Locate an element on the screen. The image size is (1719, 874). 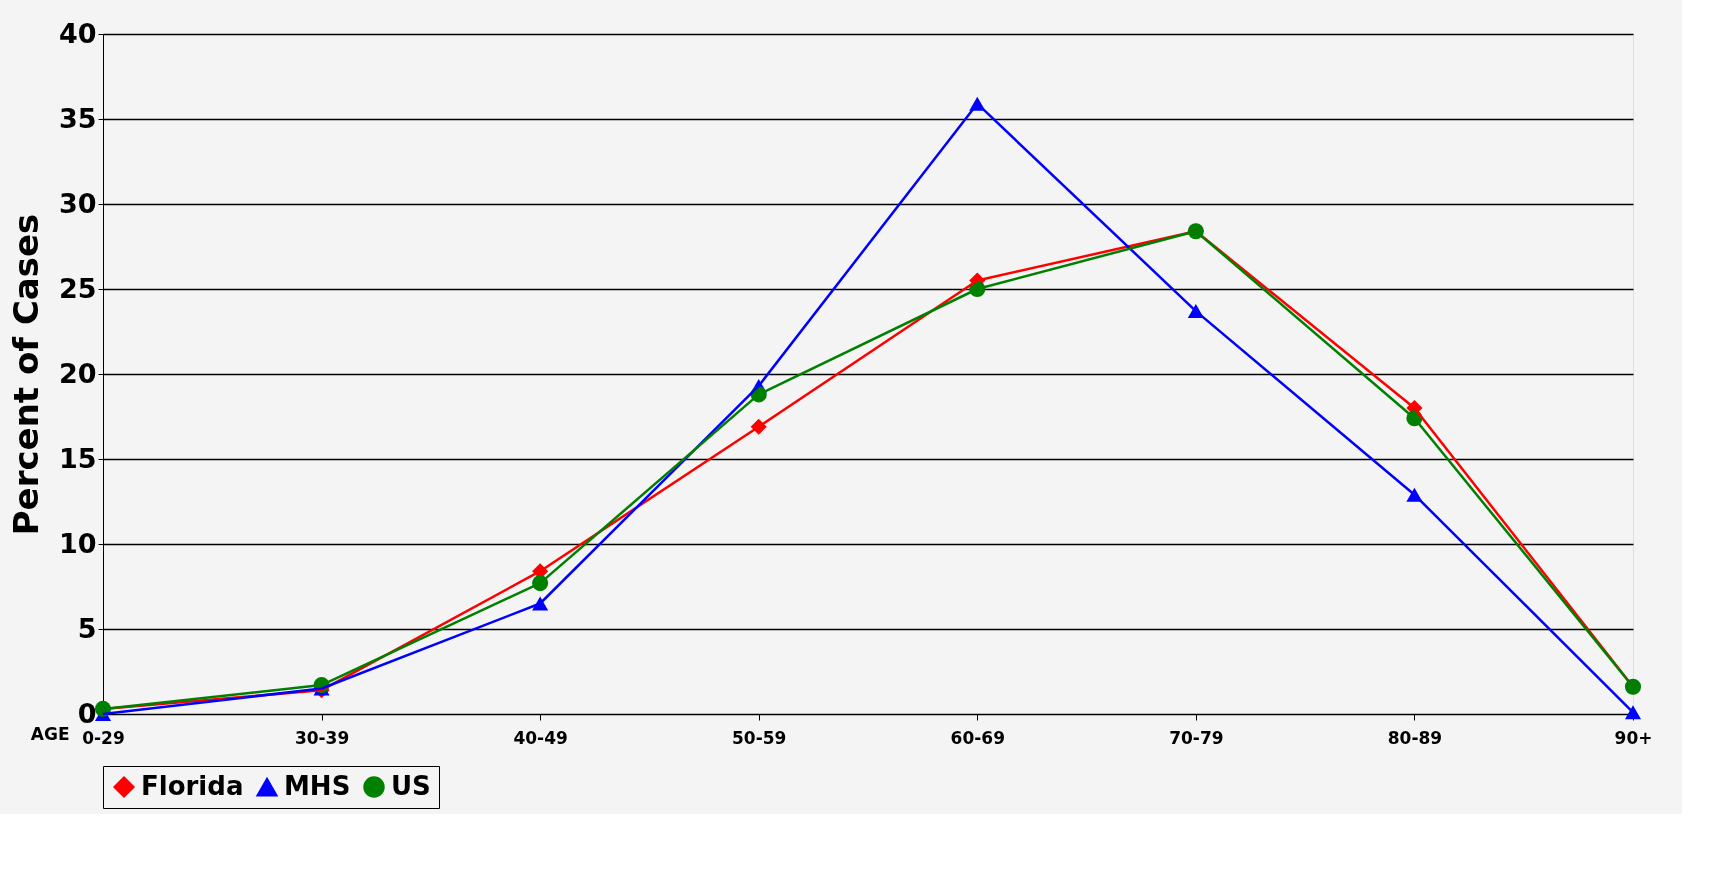
y-tick-label: 40 is located at coordinates (77, 33).